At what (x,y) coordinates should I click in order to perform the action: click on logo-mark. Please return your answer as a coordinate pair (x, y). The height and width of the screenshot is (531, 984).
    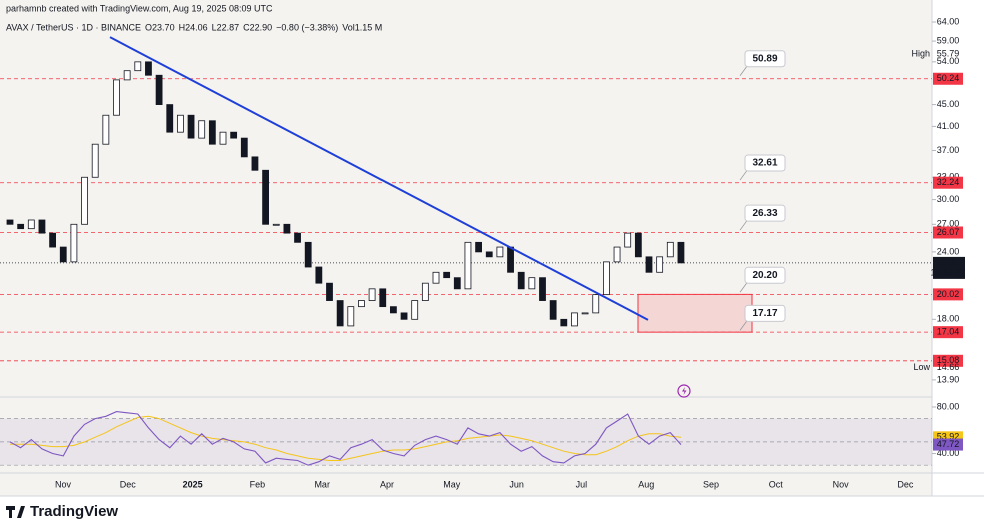
    Looking at the image, I should click on (15, 512).